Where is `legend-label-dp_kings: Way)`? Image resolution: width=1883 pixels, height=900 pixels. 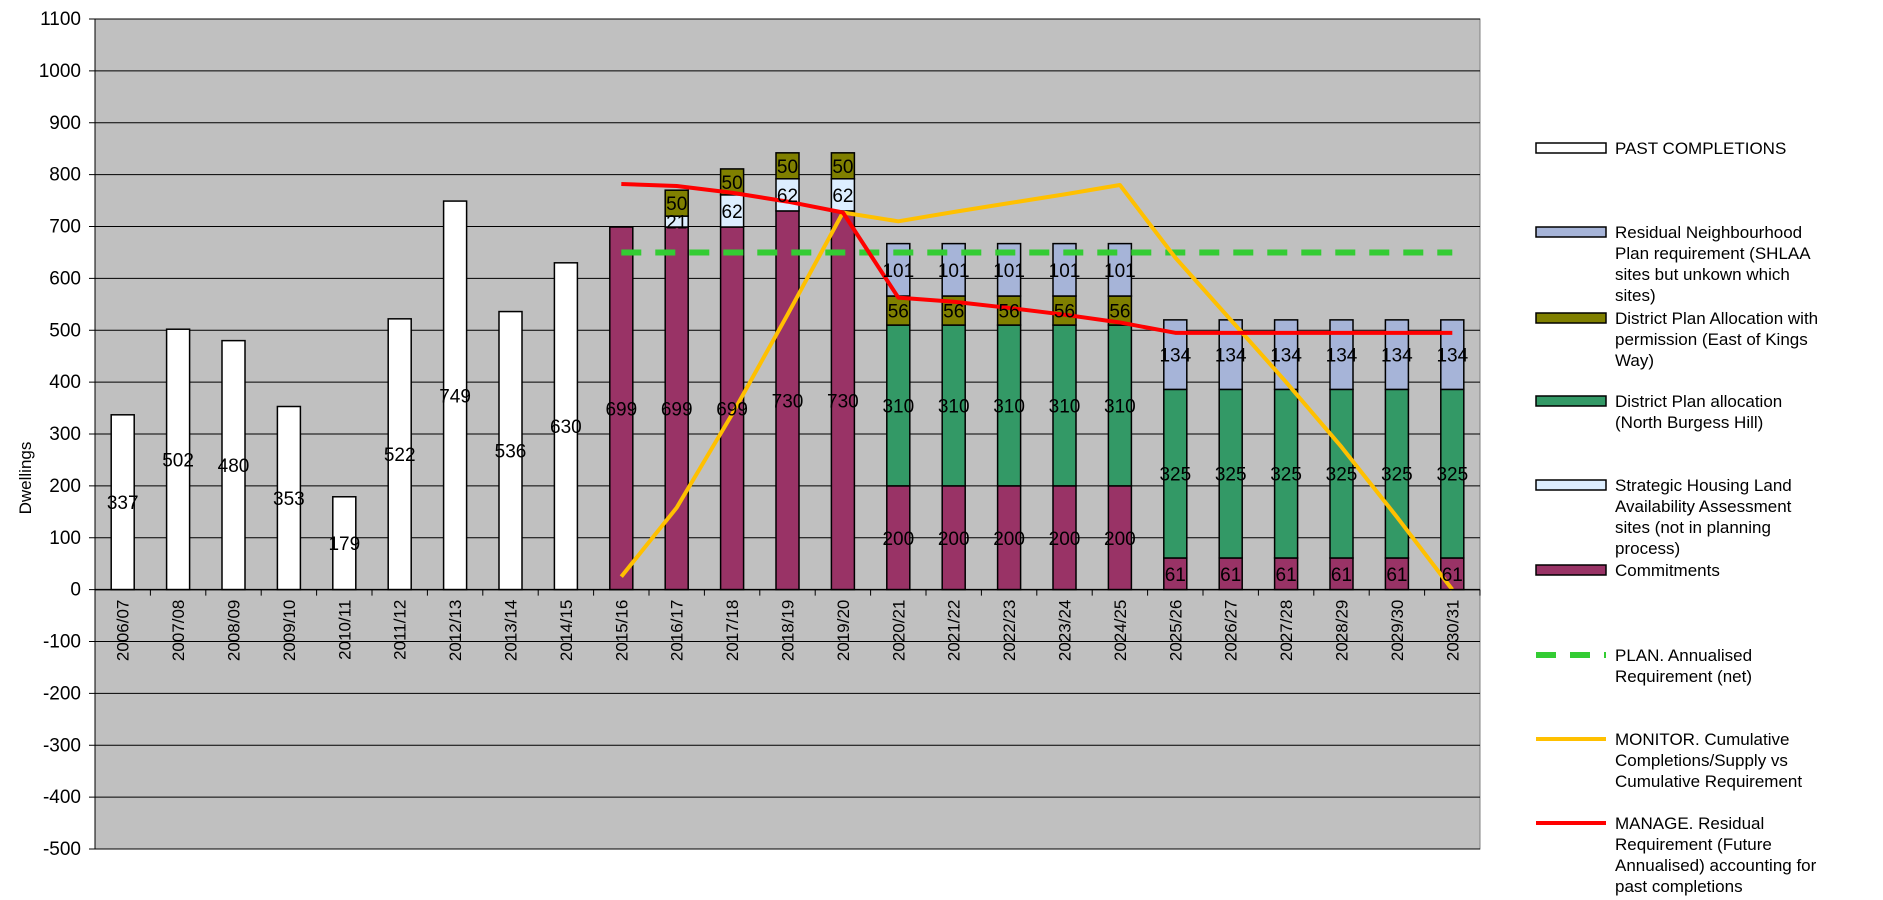 legend-label-dp_kings: Way) is located at coordinates (1634, 360).